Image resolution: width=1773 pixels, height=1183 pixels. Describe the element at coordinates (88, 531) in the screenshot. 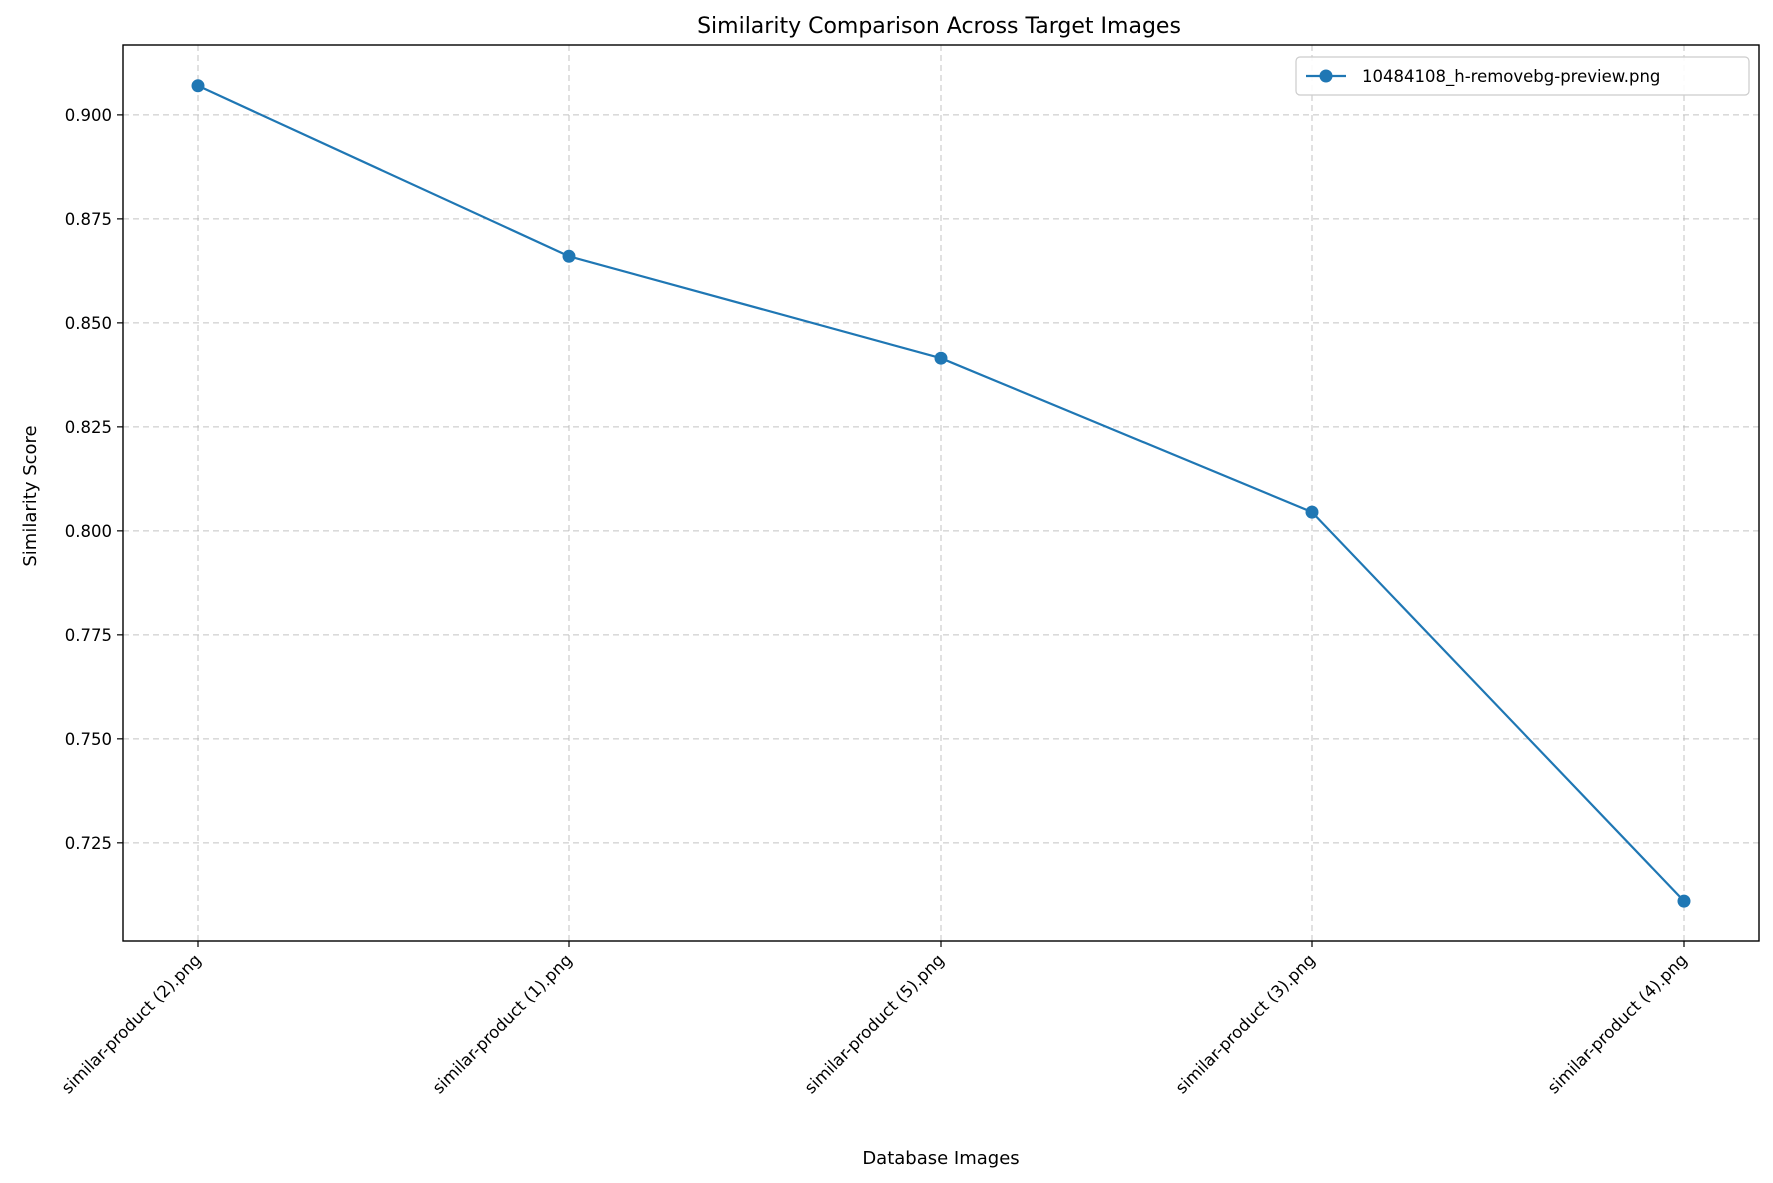

I see `y-tick-label: 0.800` at that location.